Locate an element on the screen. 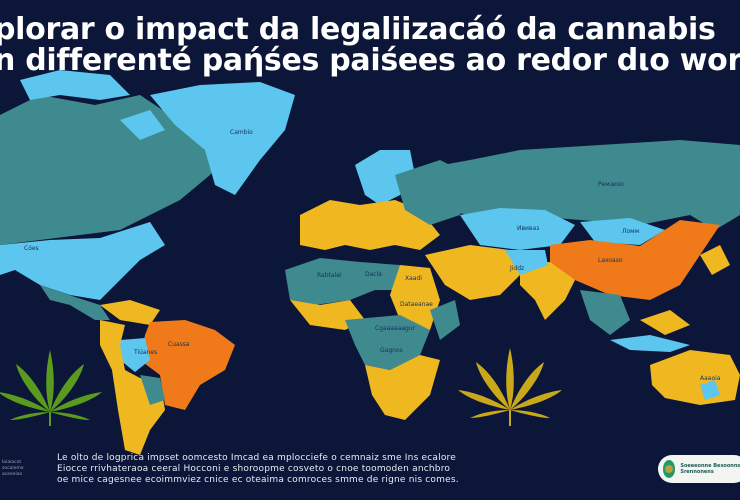 This screenshot has height=500, width=740. label-congo: Cgaaaaaagur is located at coordinates (395, 328).